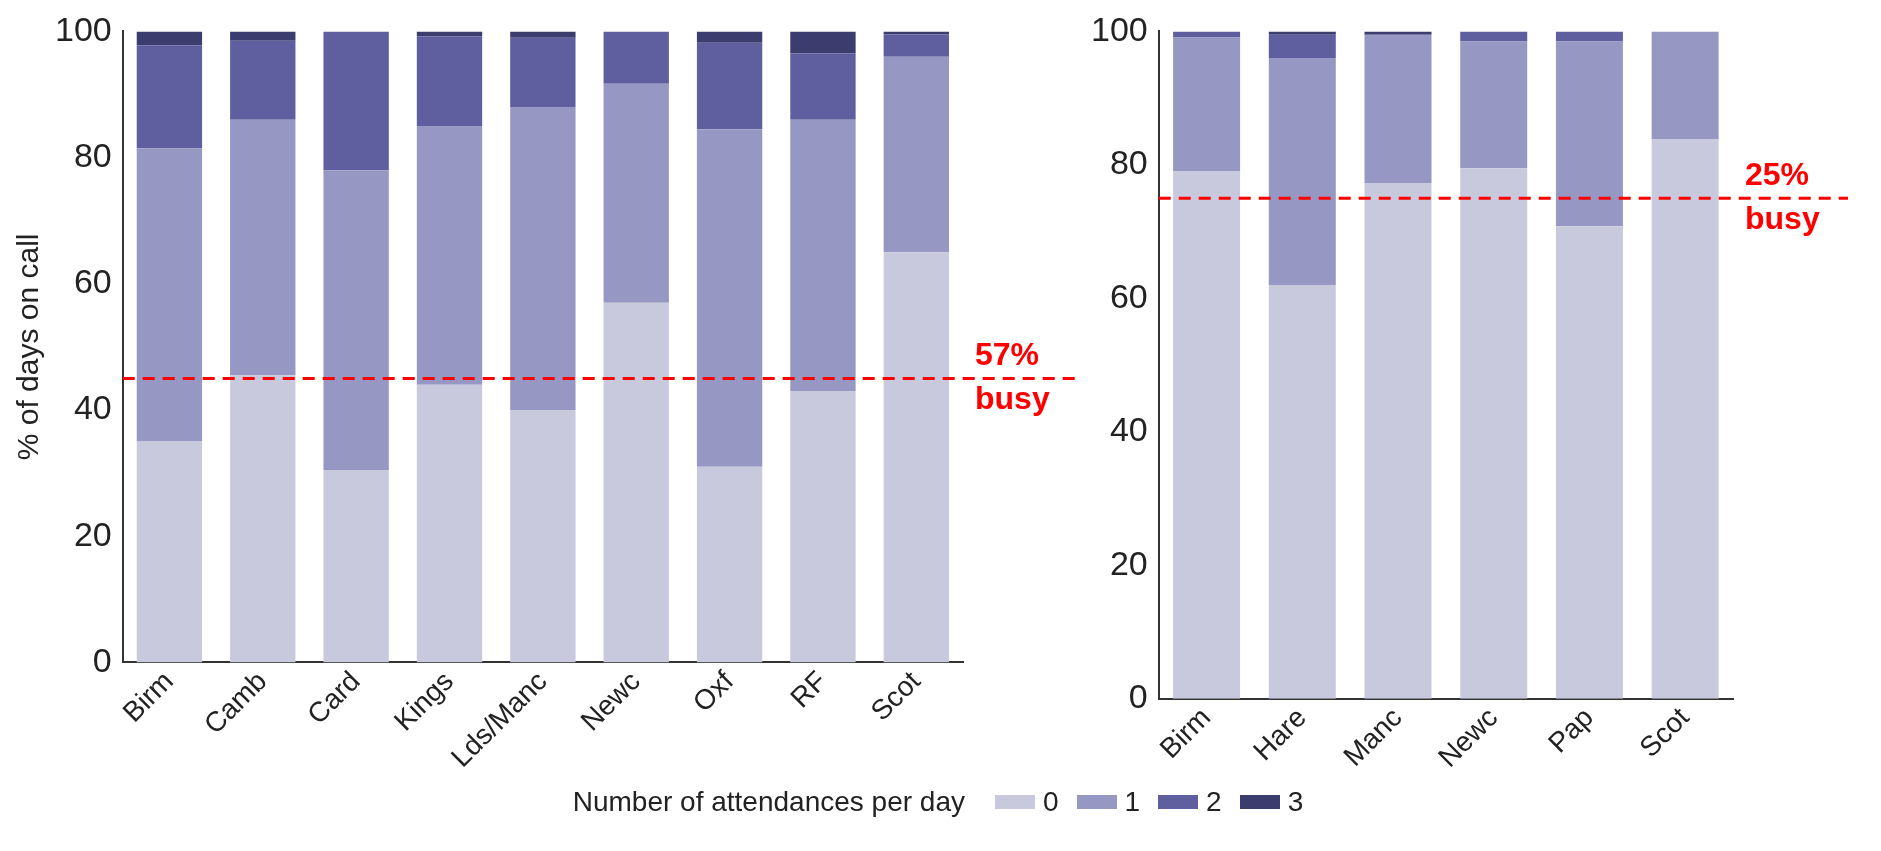  What do you see at coordinates (1012, 376) in the screenshot?
I see `ref-line-label: 57% busy` at bounding box center [1012, 376].